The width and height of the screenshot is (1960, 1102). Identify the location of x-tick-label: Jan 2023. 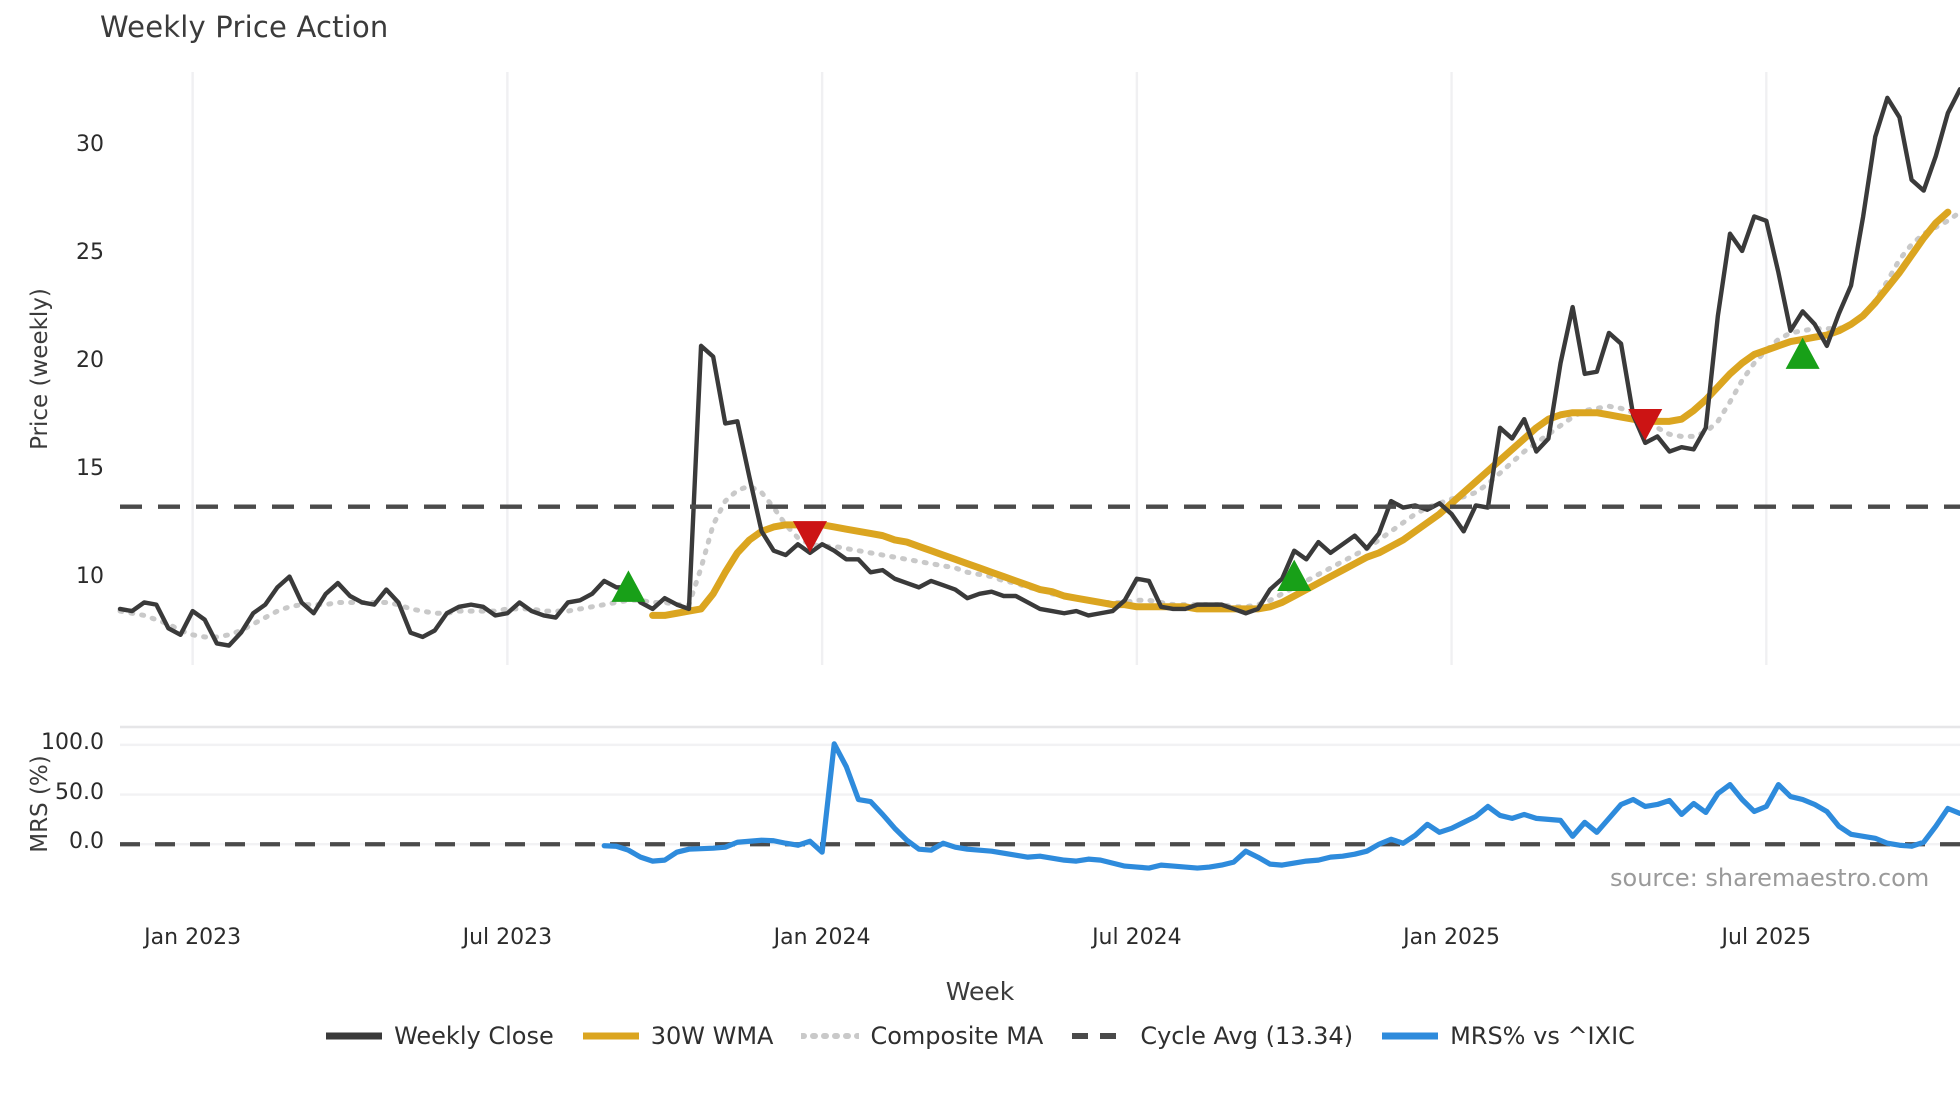
(193, 937).